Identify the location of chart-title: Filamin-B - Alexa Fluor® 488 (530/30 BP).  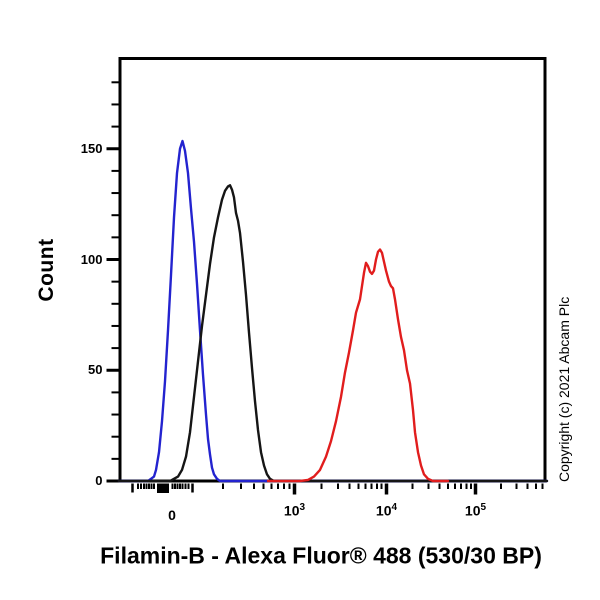
(321, 555).